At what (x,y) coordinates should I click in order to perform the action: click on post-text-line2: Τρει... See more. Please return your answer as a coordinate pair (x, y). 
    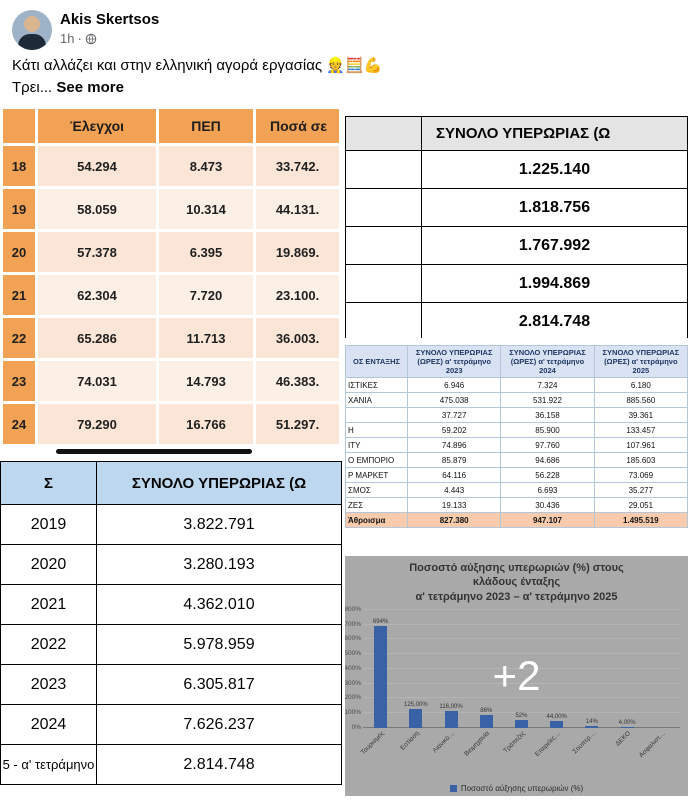
    Looking at the image, I should click on (344, 88).